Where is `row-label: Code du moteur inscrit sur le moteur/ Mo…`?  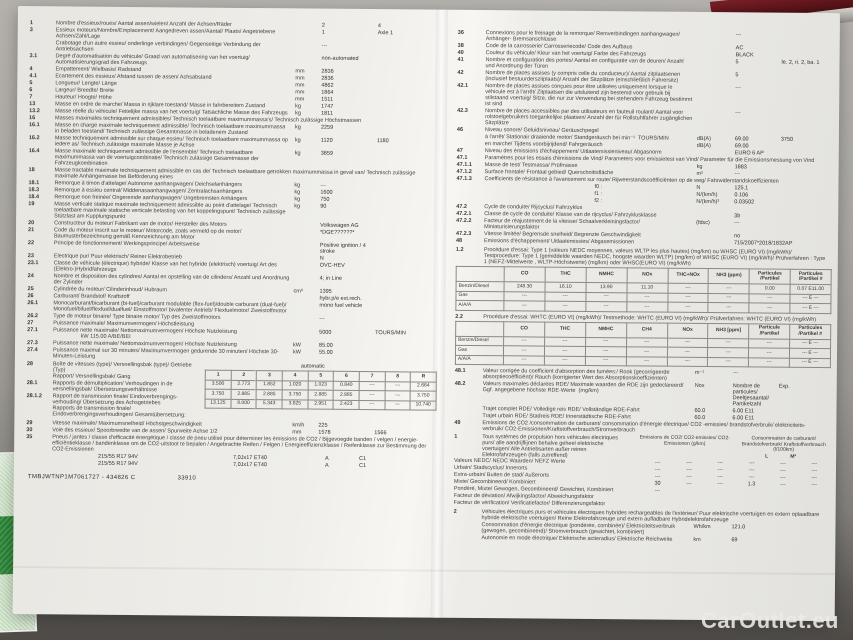
row-label: Code du moteur inscrit sur le moteur/ Mo… is located at coordinates (148, 234).